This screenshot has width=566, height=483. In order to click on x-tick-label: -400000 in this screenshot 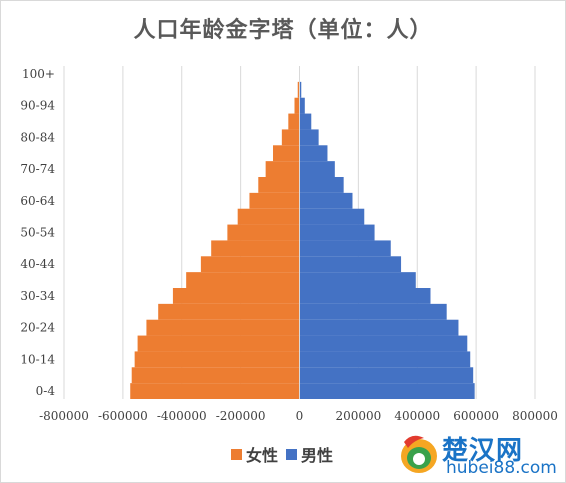, I will do `click(182, 416)`.